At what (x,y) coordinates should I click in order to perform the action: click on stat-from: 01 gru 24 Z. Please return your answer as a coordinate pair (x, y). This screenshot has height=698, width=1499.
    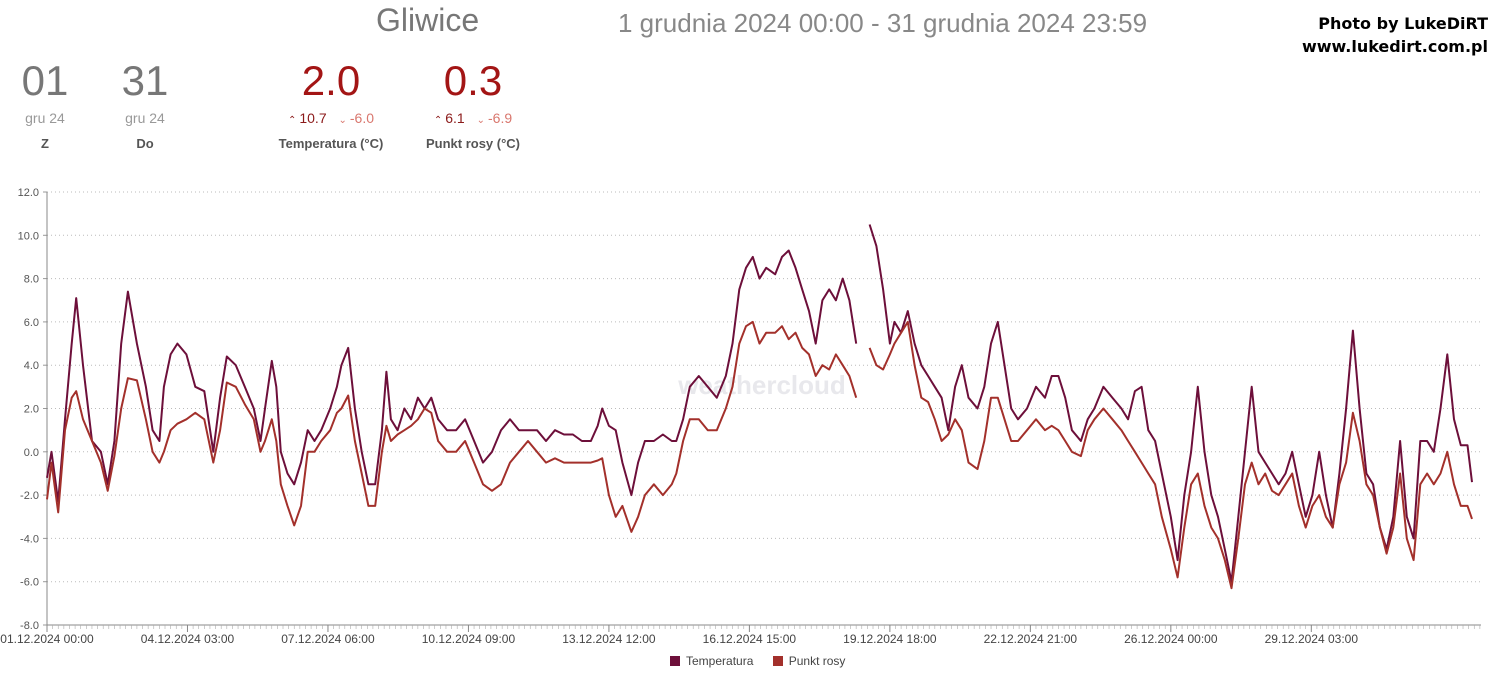
    Looking at the image, I should click on (52, 103).